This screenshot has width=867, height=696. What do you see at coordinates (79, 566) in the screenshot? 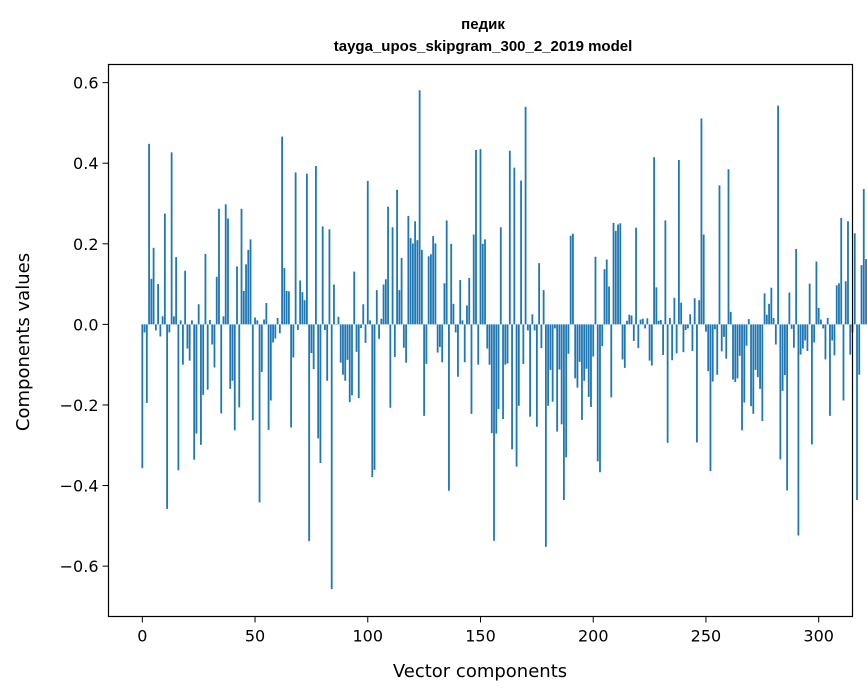
I see `y-tick-label: −0.6` at bounding box center [79, 566].